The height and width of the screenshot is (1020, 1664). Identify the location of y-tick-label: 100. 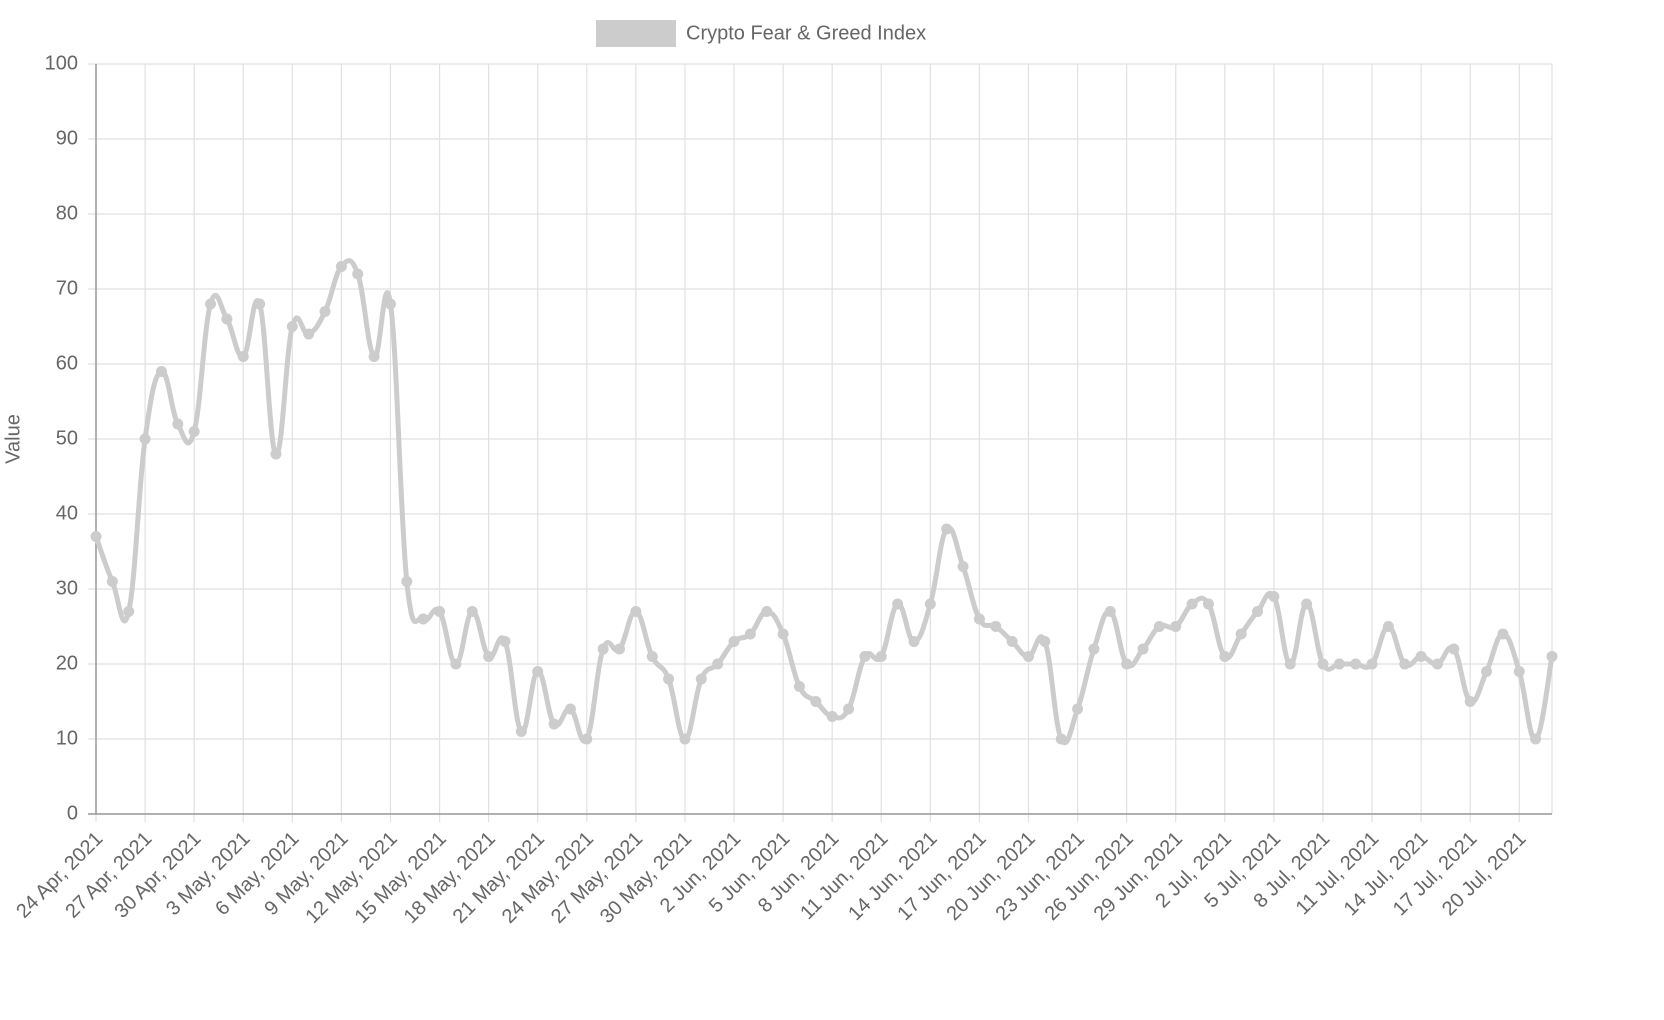
(61, 63).